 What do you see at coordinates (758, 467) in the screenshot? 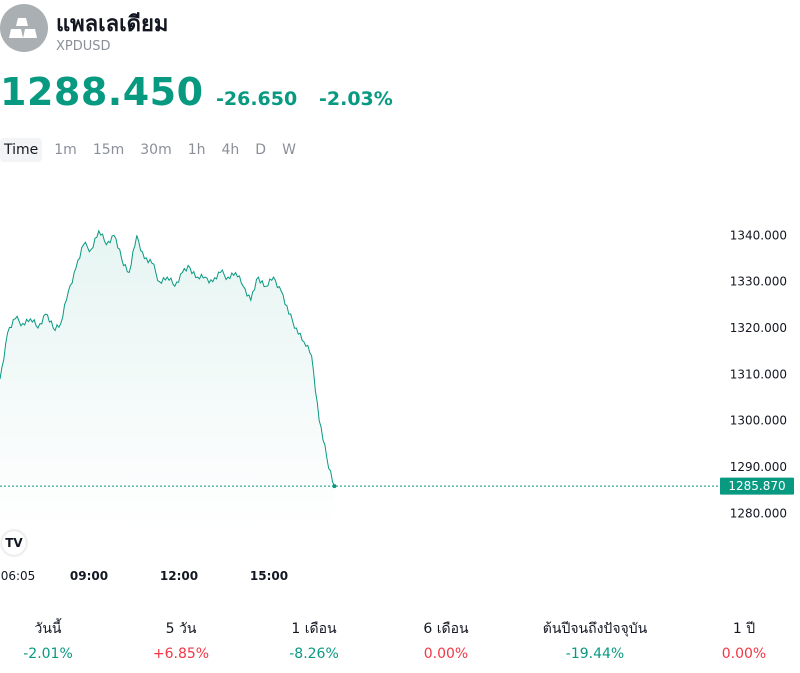
I see `y-tick-label: 1290.000` at bounding box center [758, 467].